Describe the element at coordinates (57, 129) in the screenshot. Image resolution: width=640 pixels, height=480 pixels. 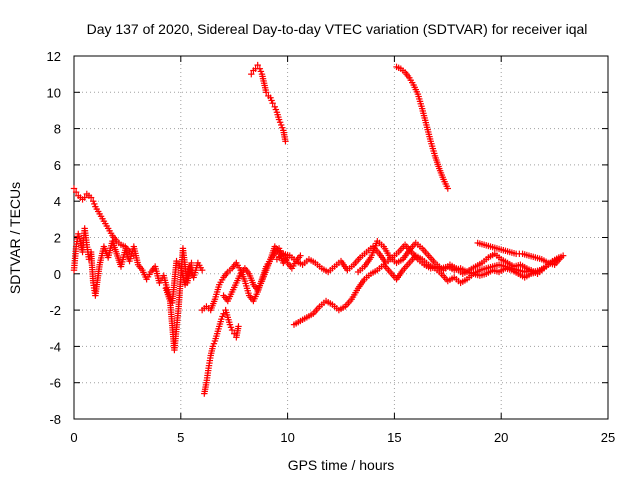
I see `y-tick-label: 8` at that location.